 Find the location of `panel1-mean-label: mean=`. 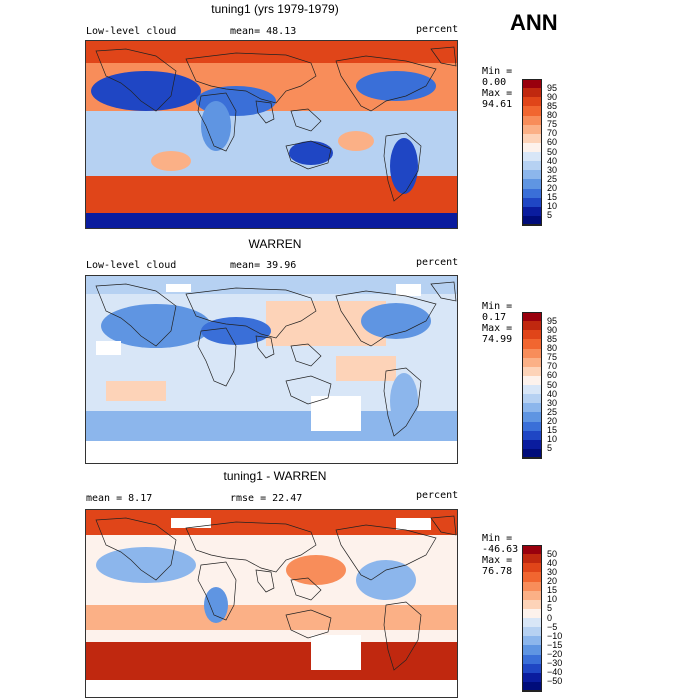

panel1-mean-label: mean= is located at coordinates (245, 31).